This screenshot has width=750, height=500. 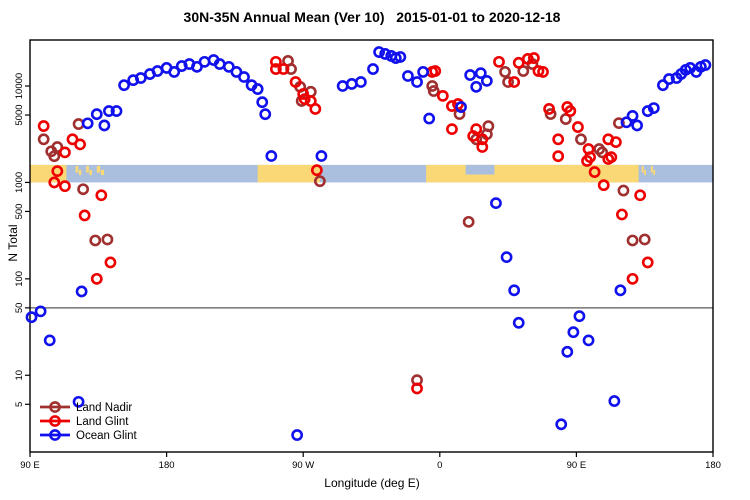 I want to click on legend: Land Nadir Land Glint Ocean Glint, so click(x=89, y=421).